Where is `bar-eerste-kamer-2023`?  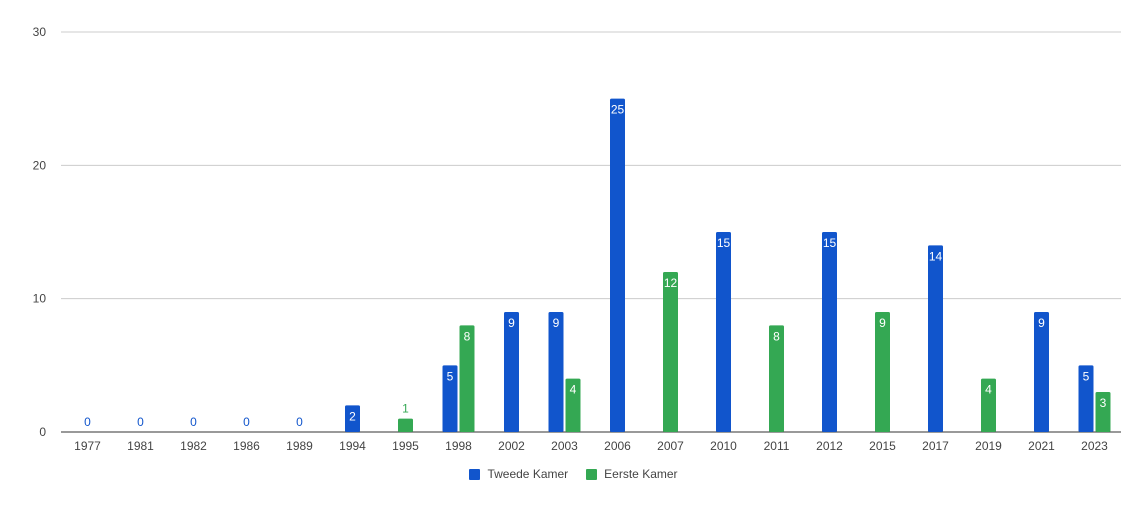
bar-eerste-kamer-2023 is located at coordinates (1103, 412).